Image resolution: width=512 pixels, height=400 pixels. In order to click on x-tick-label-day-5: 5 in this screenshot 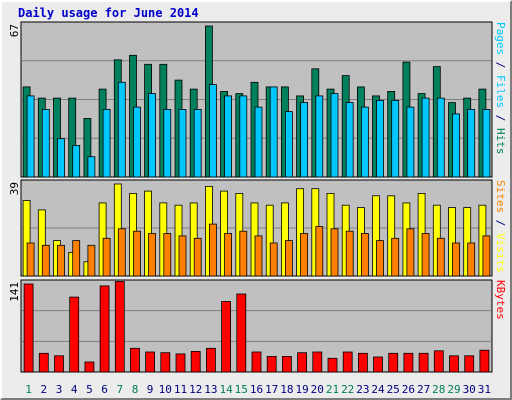, I will do `click(89, 389)`.